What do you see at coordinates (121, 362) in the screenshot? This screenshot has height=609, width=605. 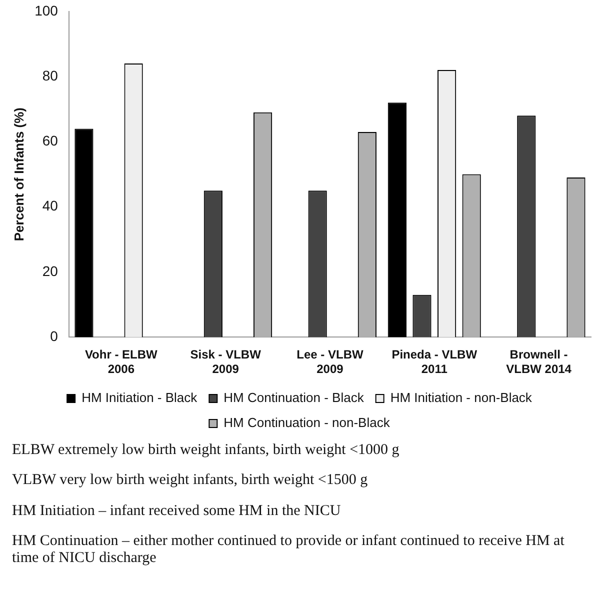 I see `x-tick-label: Vohr - ELBW 2006` at bounding box center [121, 362].